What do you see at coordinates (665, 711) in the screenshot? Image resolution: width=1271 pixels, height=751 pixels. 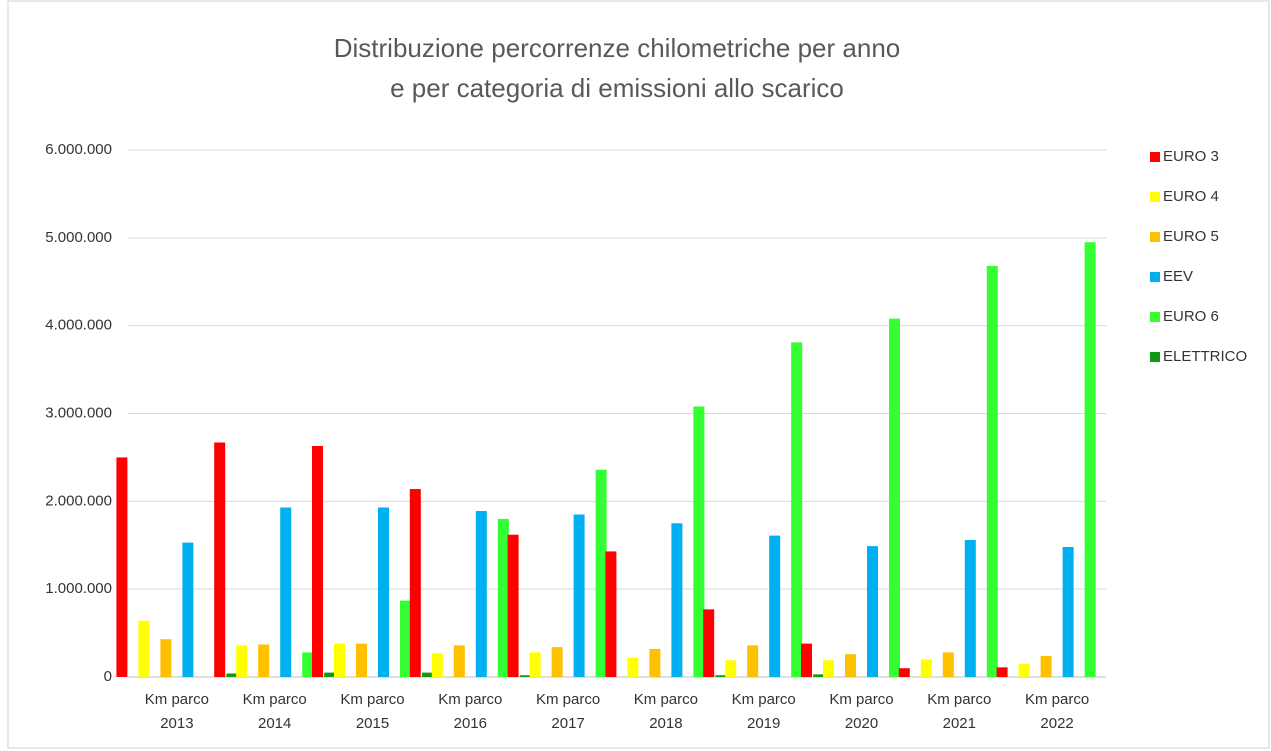 I see `x-tick-label: Km parco 2018` at bounding box center [665, 711].